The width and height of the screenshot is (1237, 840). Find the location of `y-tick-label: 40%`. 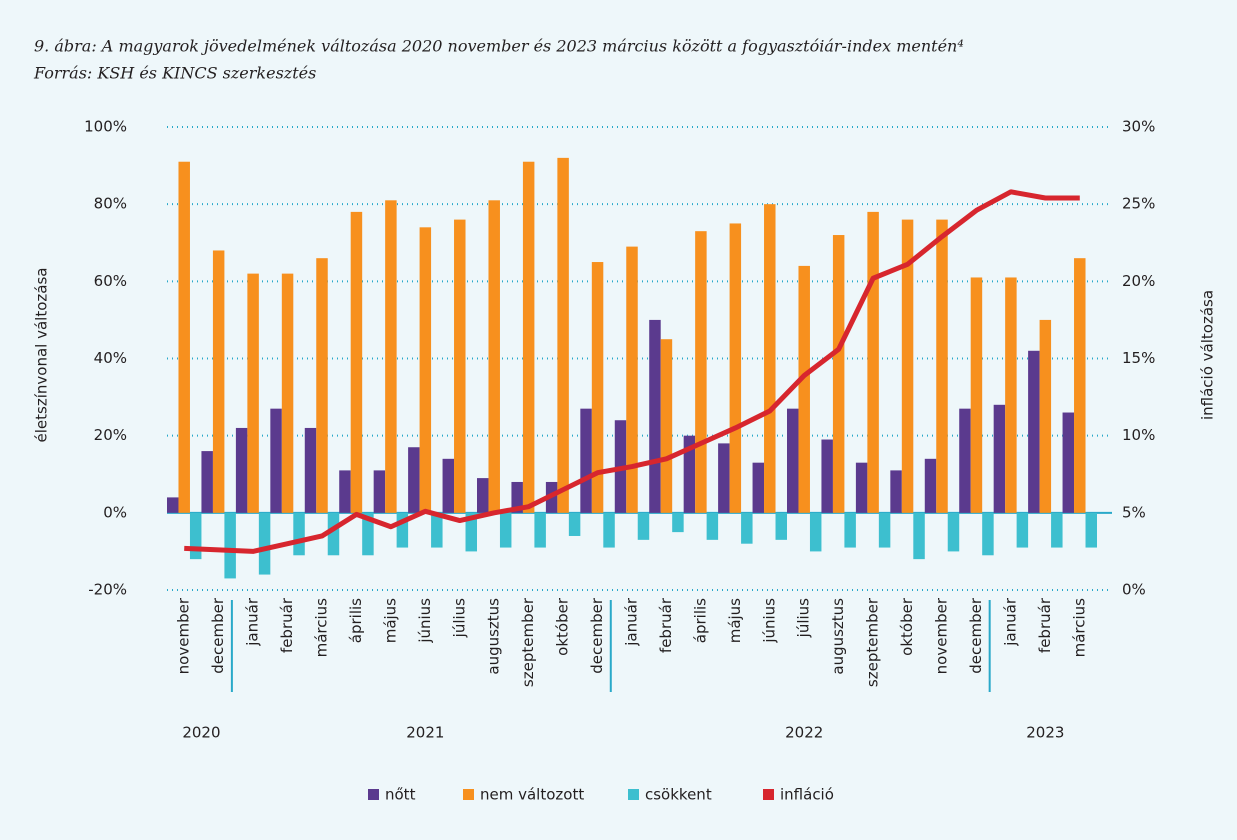

y-tick-label: 40% is located at coordinates (110, 358).